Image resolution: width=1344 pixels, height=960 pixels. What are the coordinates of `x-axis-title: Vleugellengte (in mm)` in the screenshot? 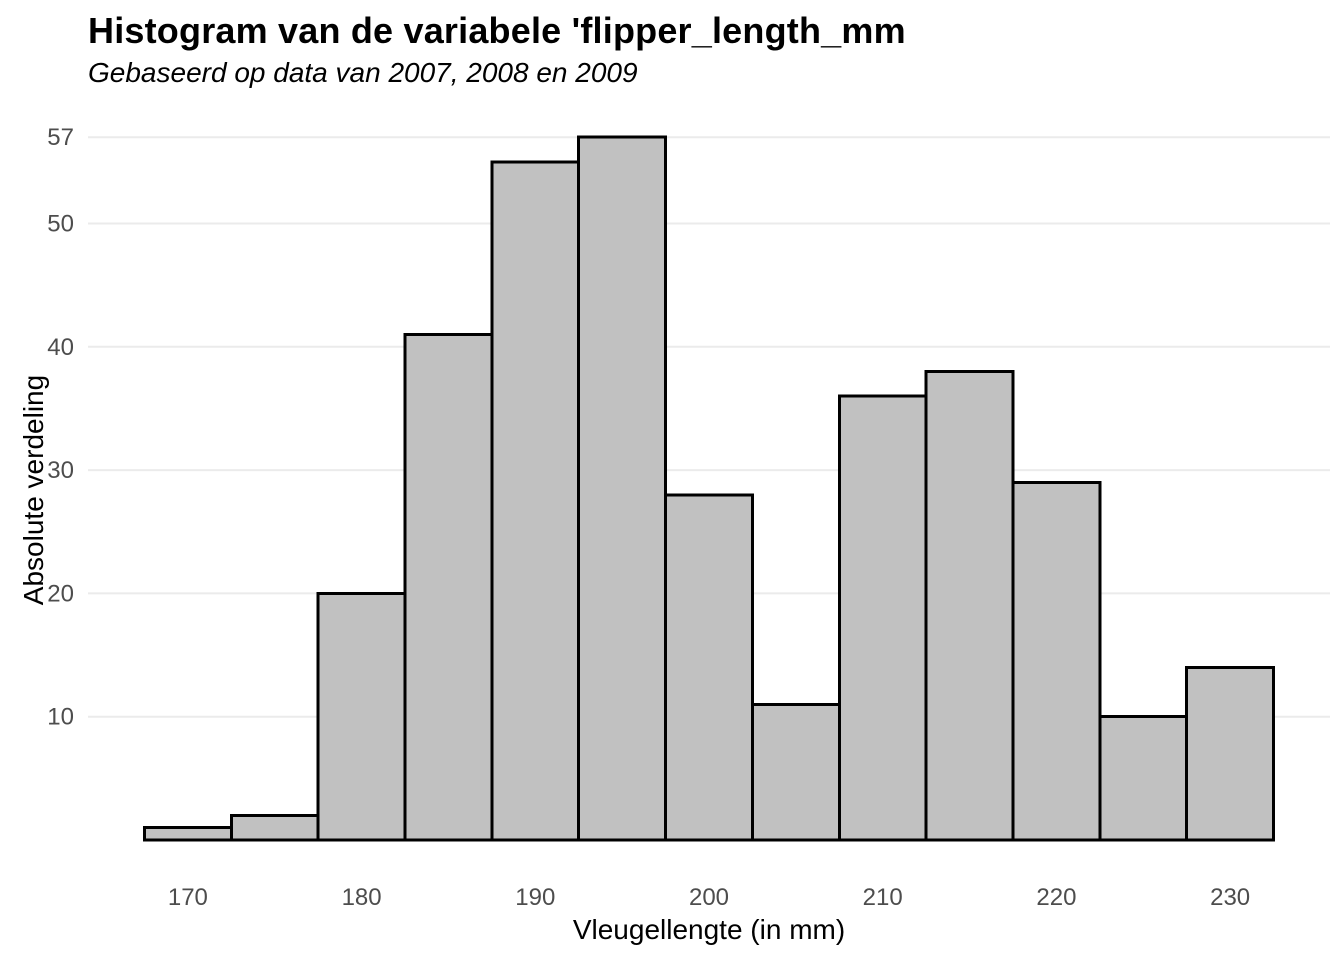 It's located at (709, 929).